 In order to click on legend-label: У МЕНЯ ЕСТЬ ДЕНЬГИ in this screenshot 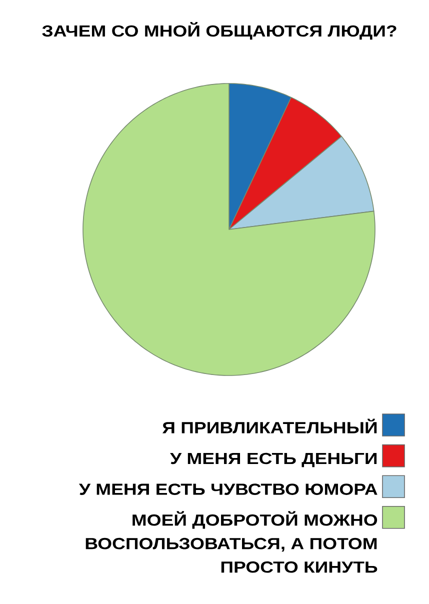, I will do `click(273, 460)`.